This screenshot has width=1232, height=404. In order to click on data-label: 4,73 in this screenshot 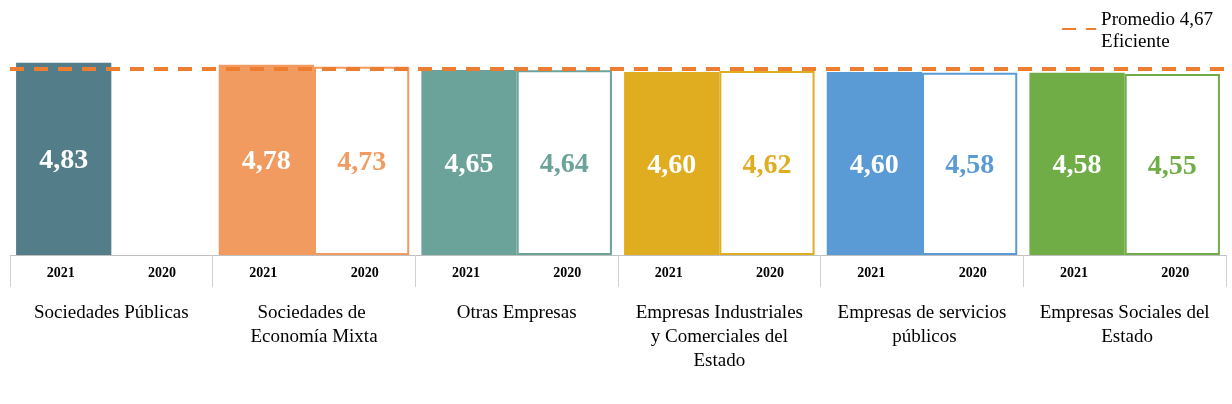, I will do `click(362, 161)`.